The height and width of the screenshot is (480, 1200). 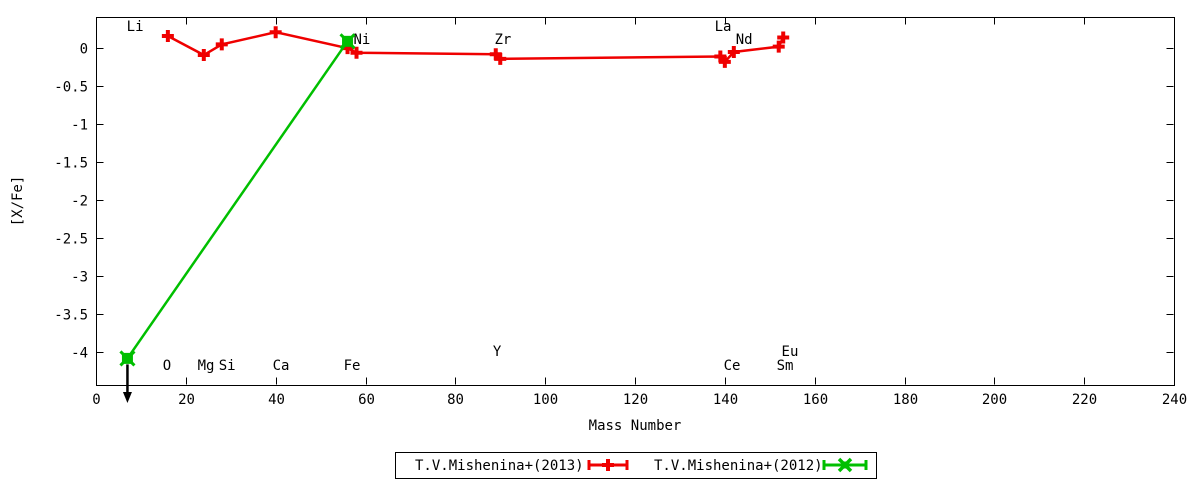 I want to click on legend-item-2012-label: T.V.Mishenina+(2012), so click(x=738, y=466).